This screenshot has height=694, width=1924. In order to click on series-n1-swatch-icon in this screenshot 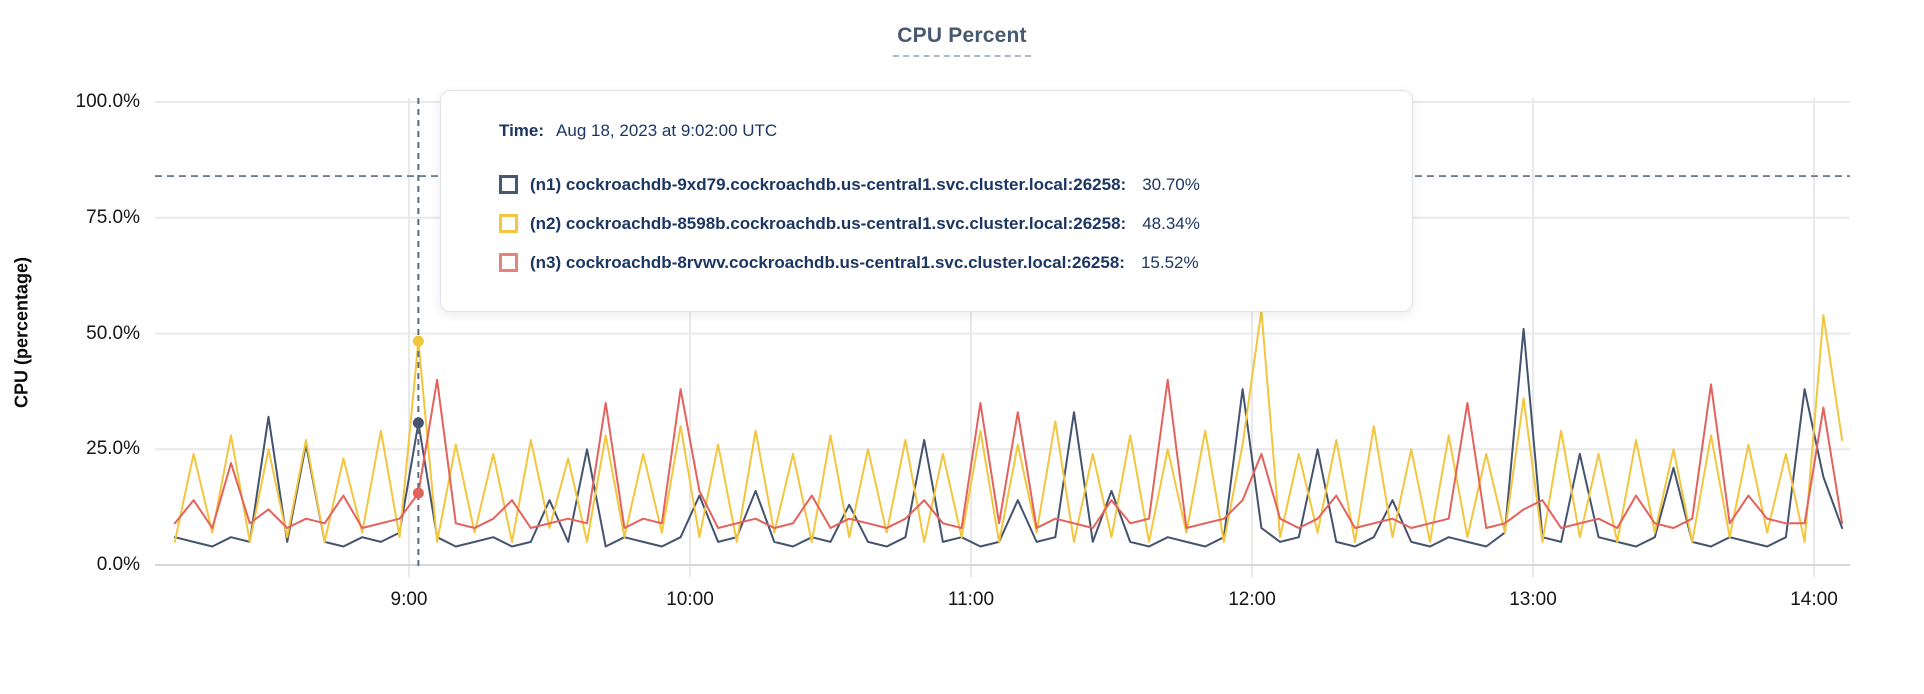, I will do `click(508, 184)`.